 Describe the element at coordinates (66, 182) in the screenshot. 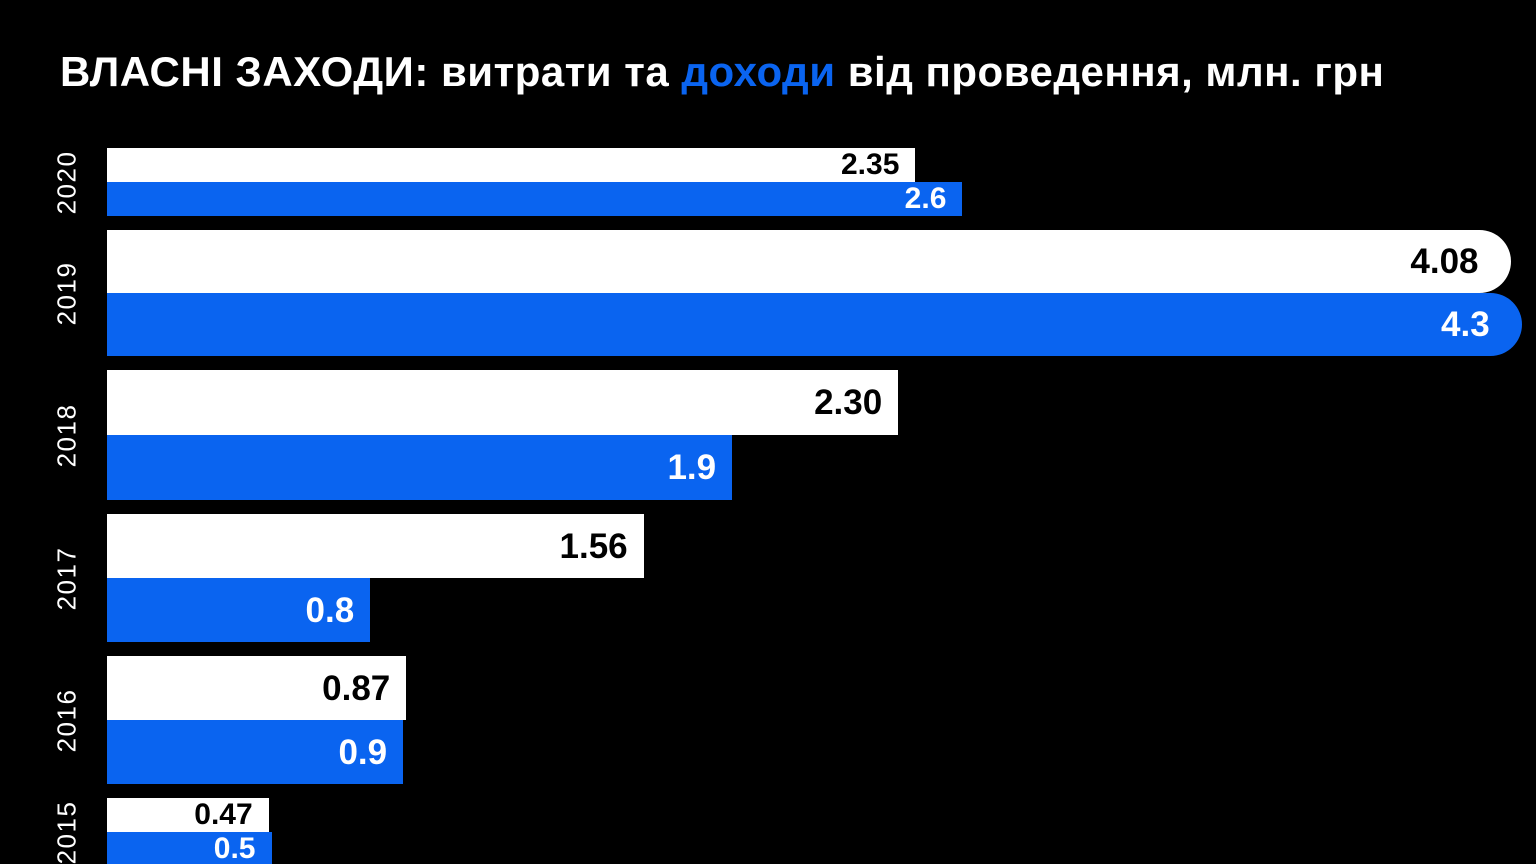

I see `year-axis-label: 2020` at that location.